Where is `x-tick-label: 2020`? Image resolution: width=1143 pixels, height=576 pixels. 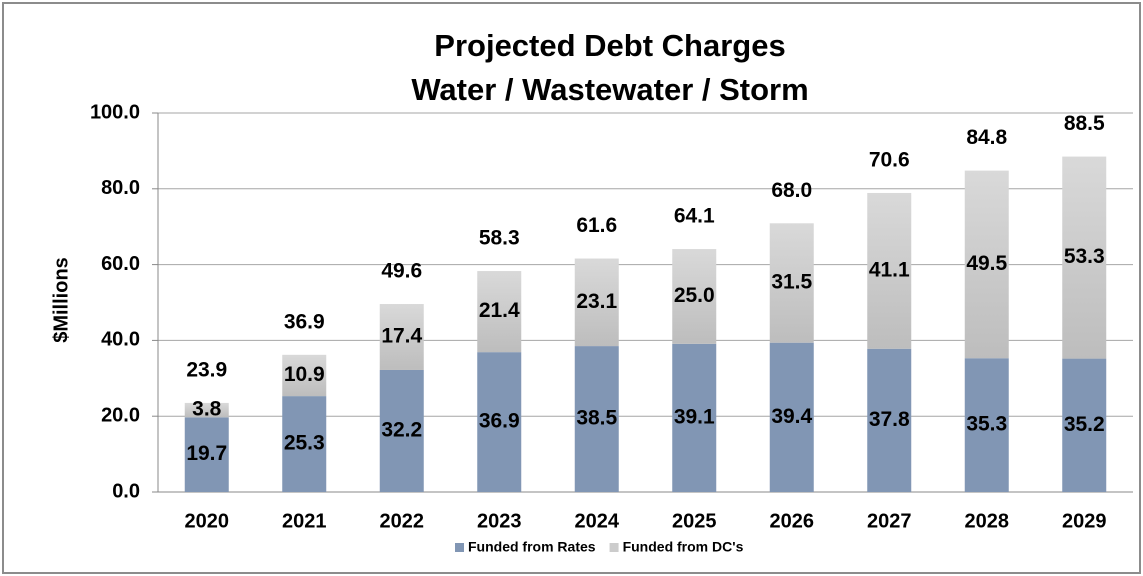
x-tick-label: 2020 is located at coordinates (207, 521).